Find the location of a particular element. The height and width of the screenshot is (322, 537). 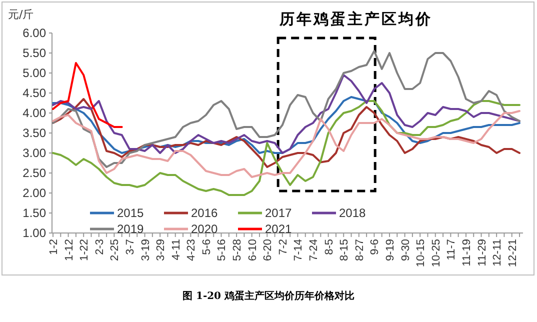

x-tick-label: 3-29 is located at coordinates (161, 250).